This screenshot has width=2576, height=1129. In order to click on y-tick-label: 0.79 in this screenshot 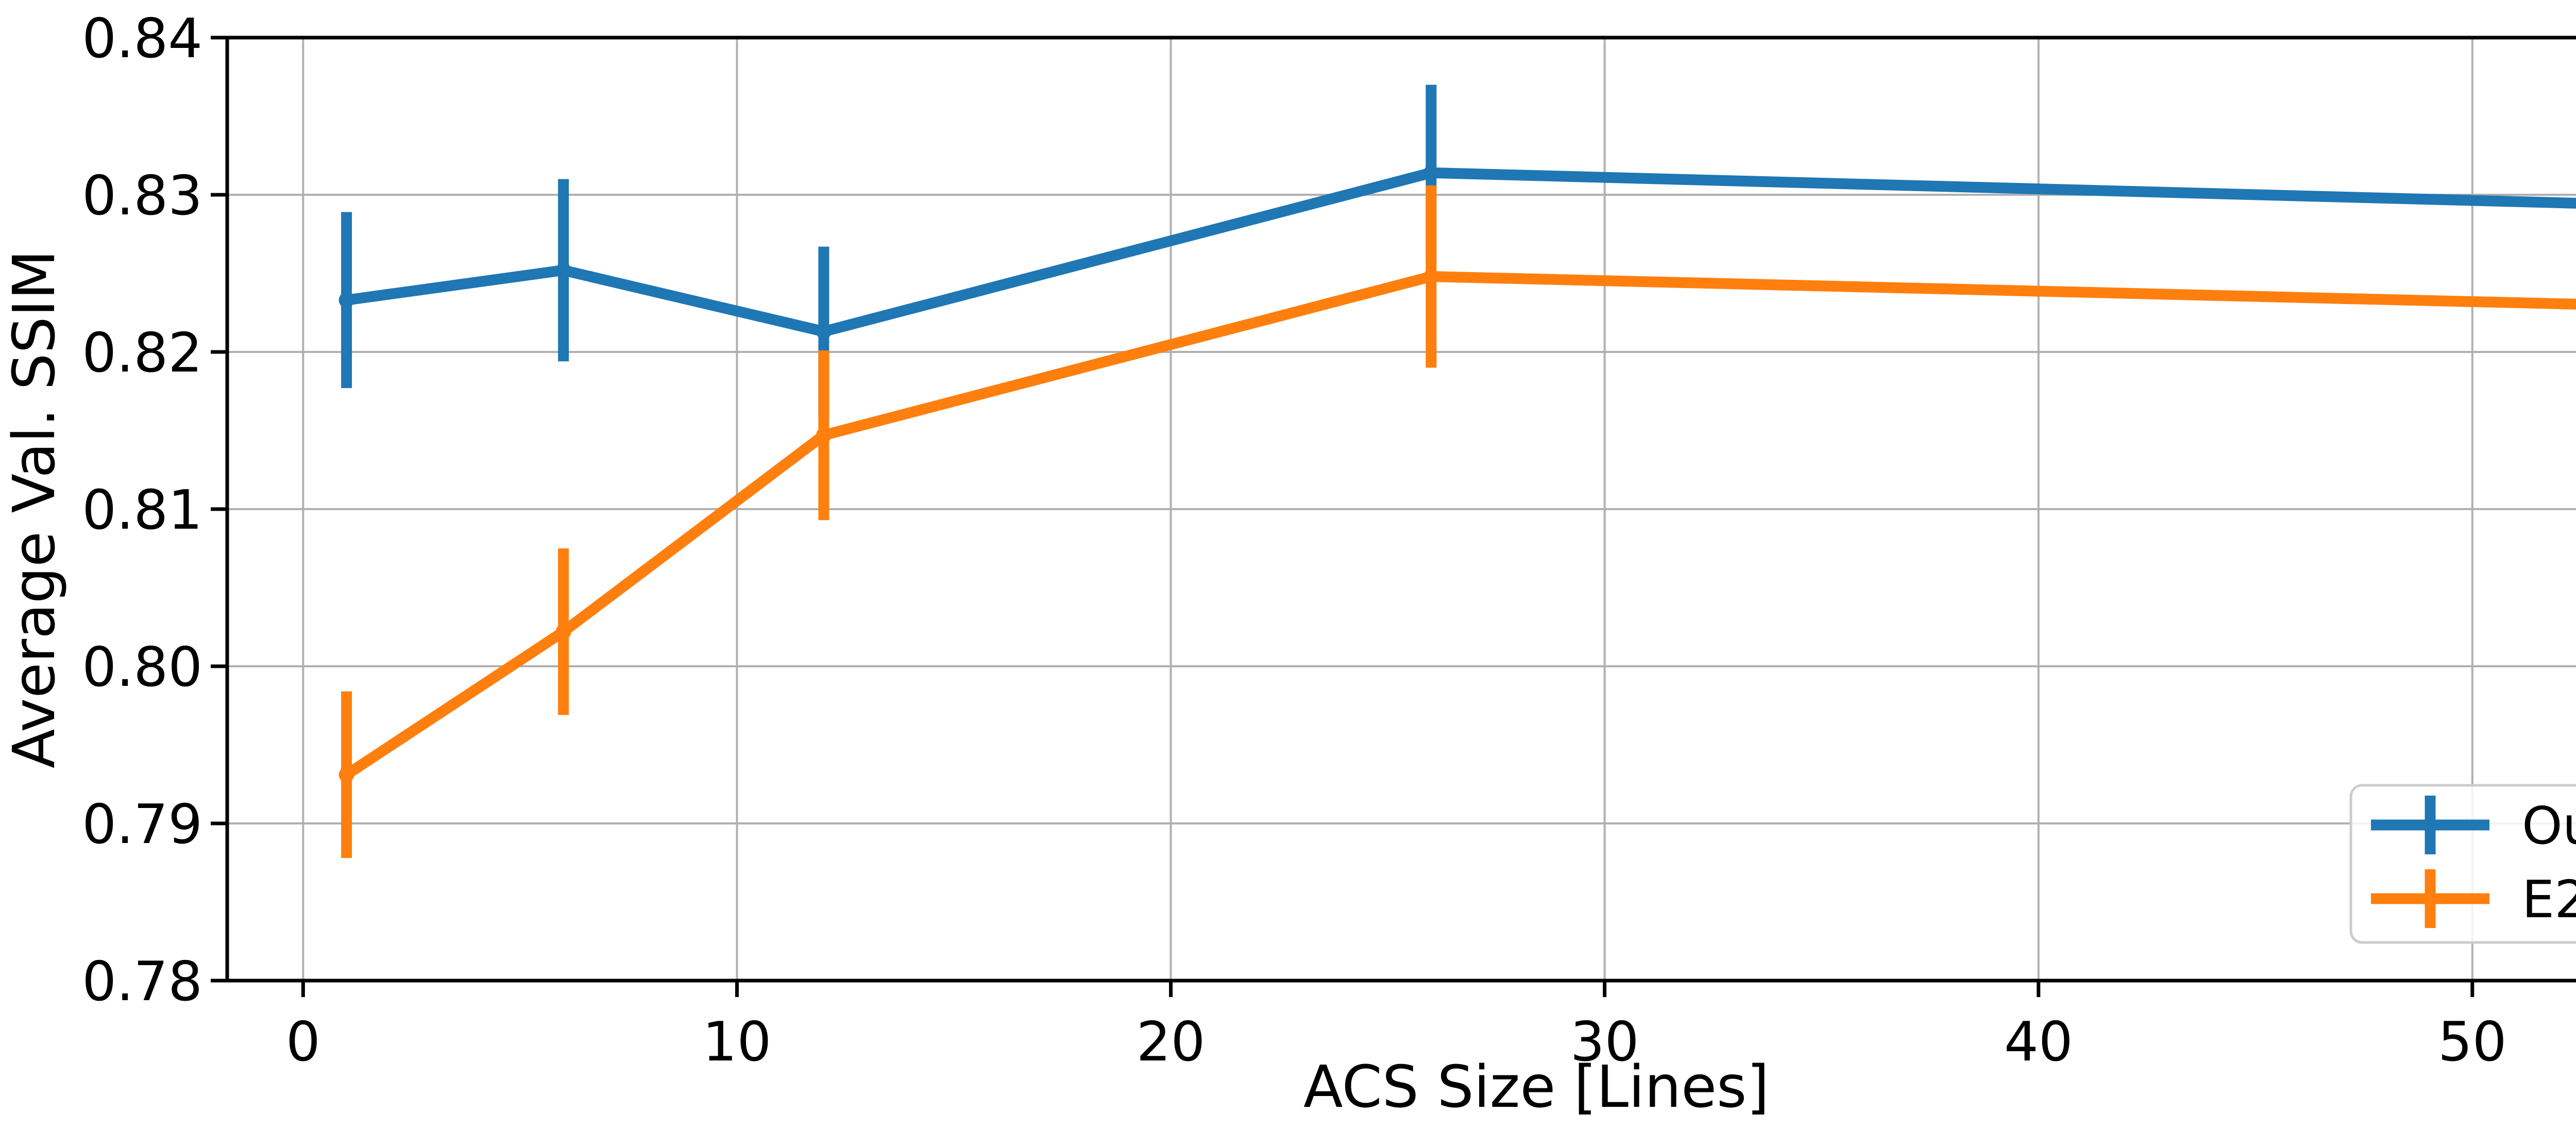, I will do `click(142, 824)`.